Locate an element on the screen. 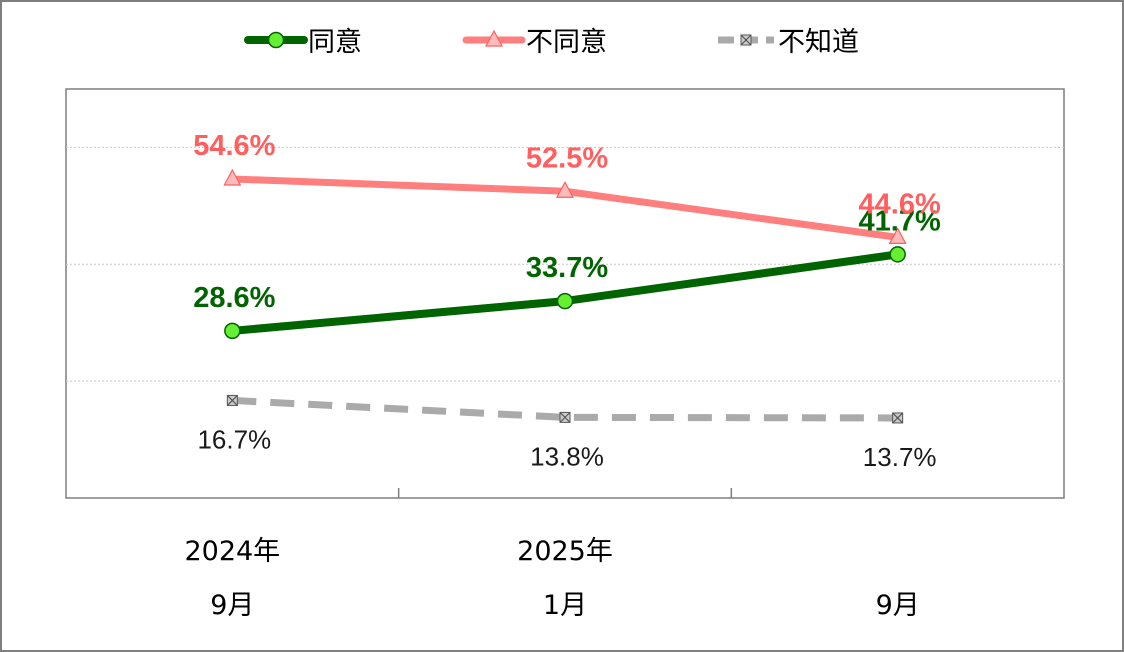  legend-item-disagree: 不同意 is located at coordinates (534, 42).